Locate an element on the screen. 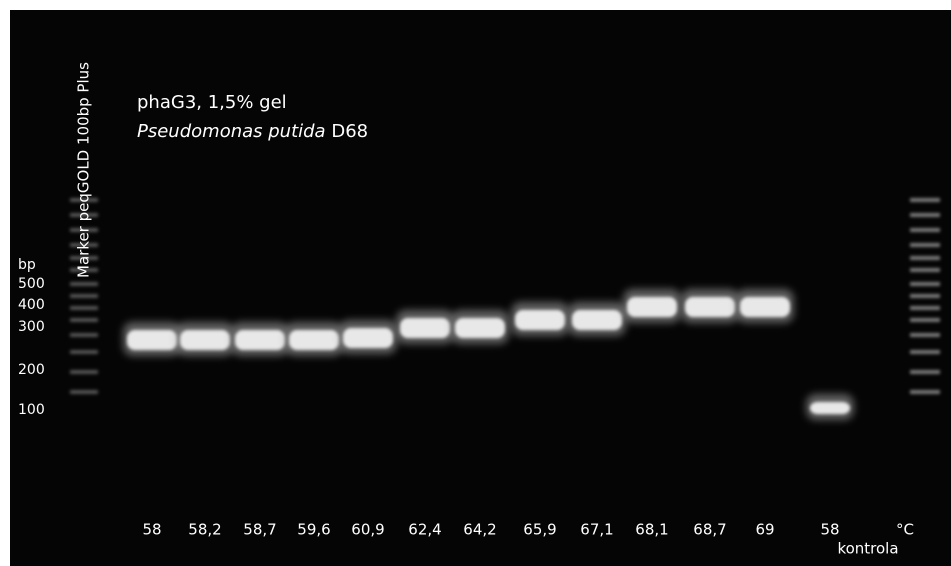  lane-label: 67,1 is located at coordinates (596, 530).